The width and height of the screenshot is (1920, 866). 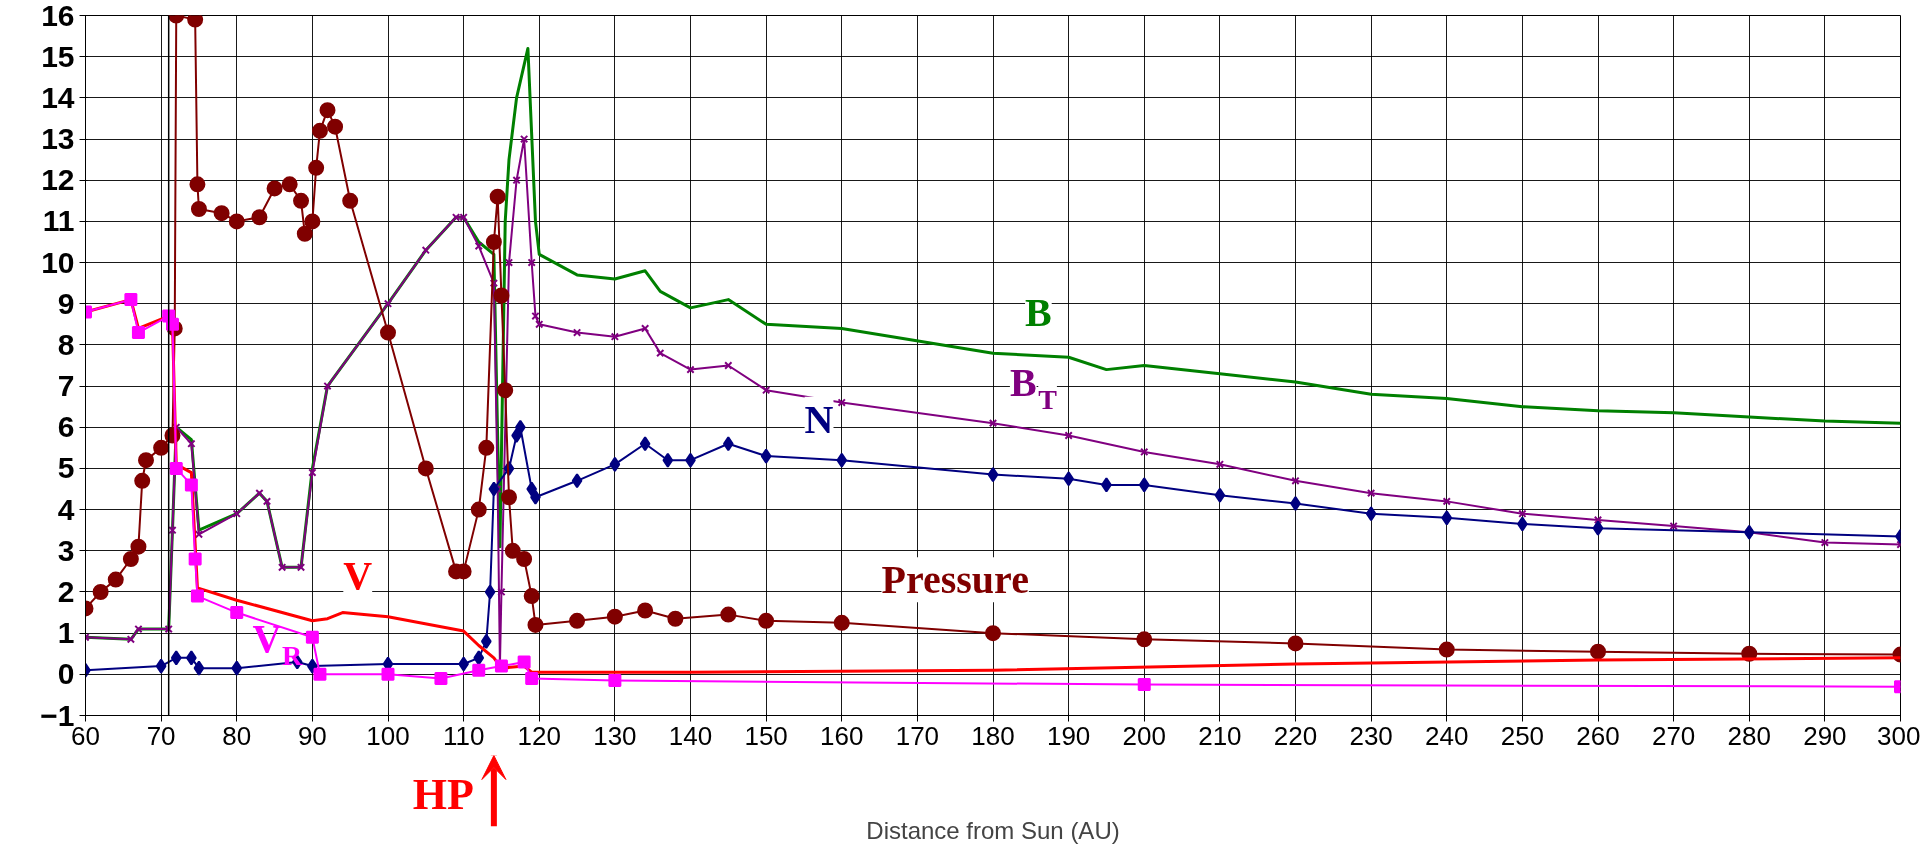 What do you see at coordinates (66, 591) in the screenshot?
I see `y-tick-label: 2` at bounding box center [66, 591].